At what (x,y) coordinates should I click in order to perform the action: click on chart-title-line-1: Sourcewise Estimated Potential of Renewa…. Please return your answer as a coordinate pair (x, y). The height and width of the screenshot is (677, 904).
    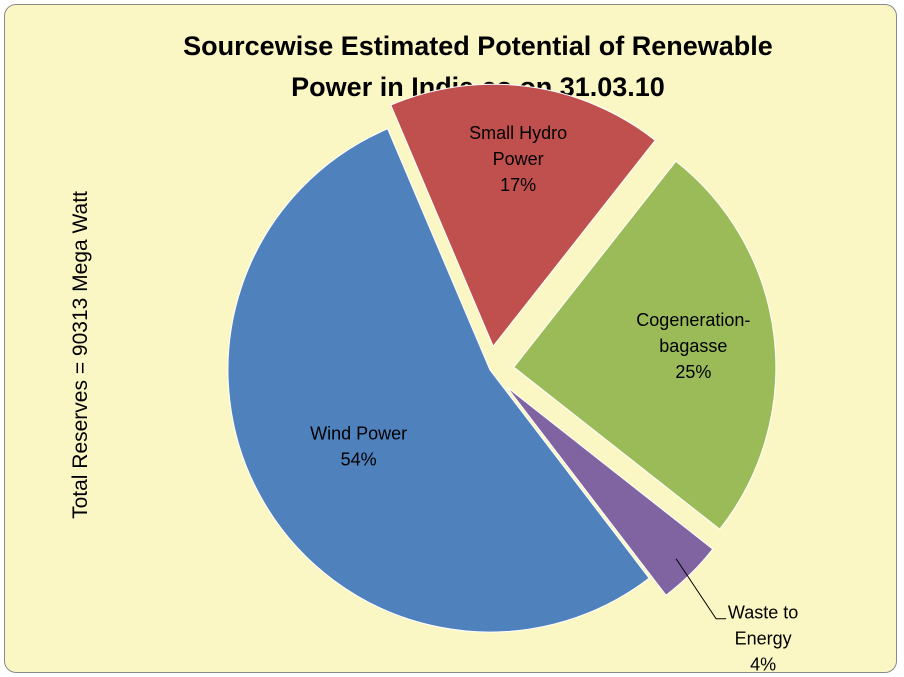
    Looking at the image, I should click on (478, 46).